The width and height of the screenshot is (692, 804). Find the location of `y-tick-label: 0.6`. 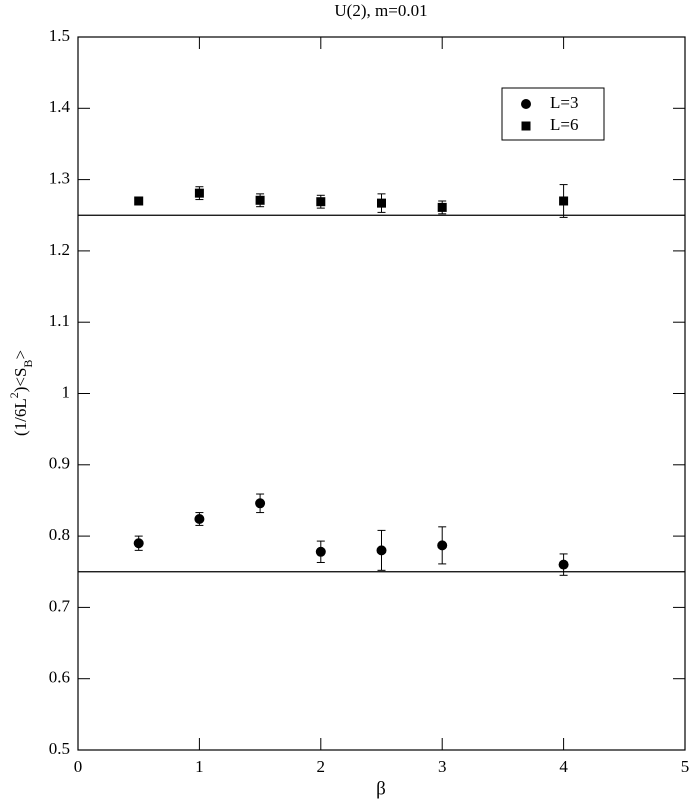

y-tick-label: 0.6 is located at coordinates (59, 677).